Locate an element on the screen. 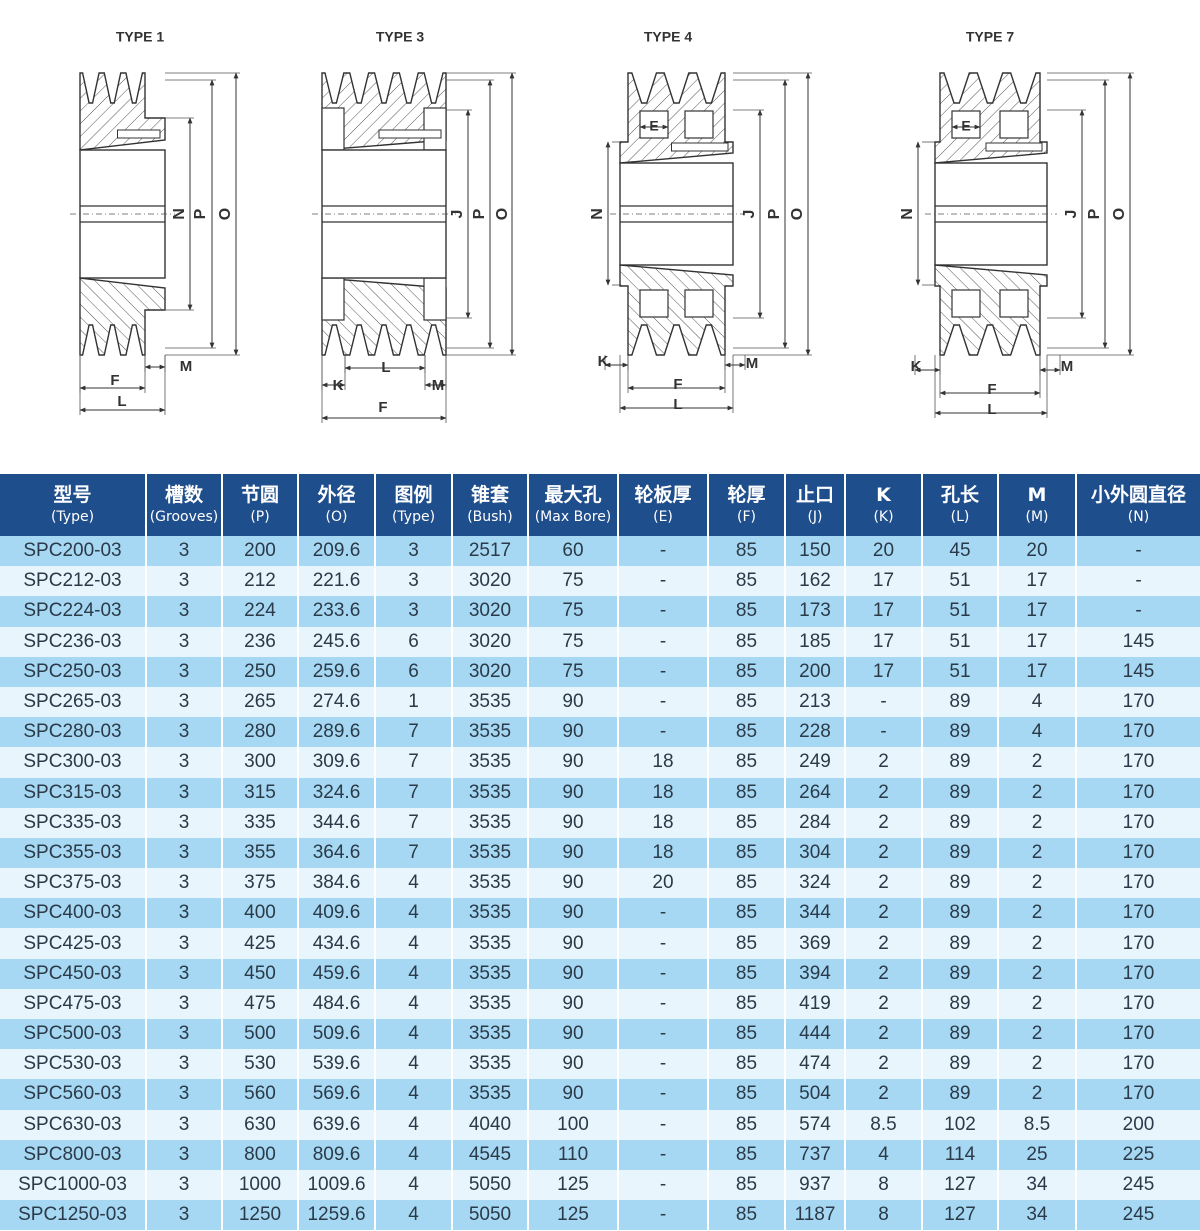 This screenshot has height=1231, width=1200. table-cell: SPC335-03 is located at coordinates (73, 822).